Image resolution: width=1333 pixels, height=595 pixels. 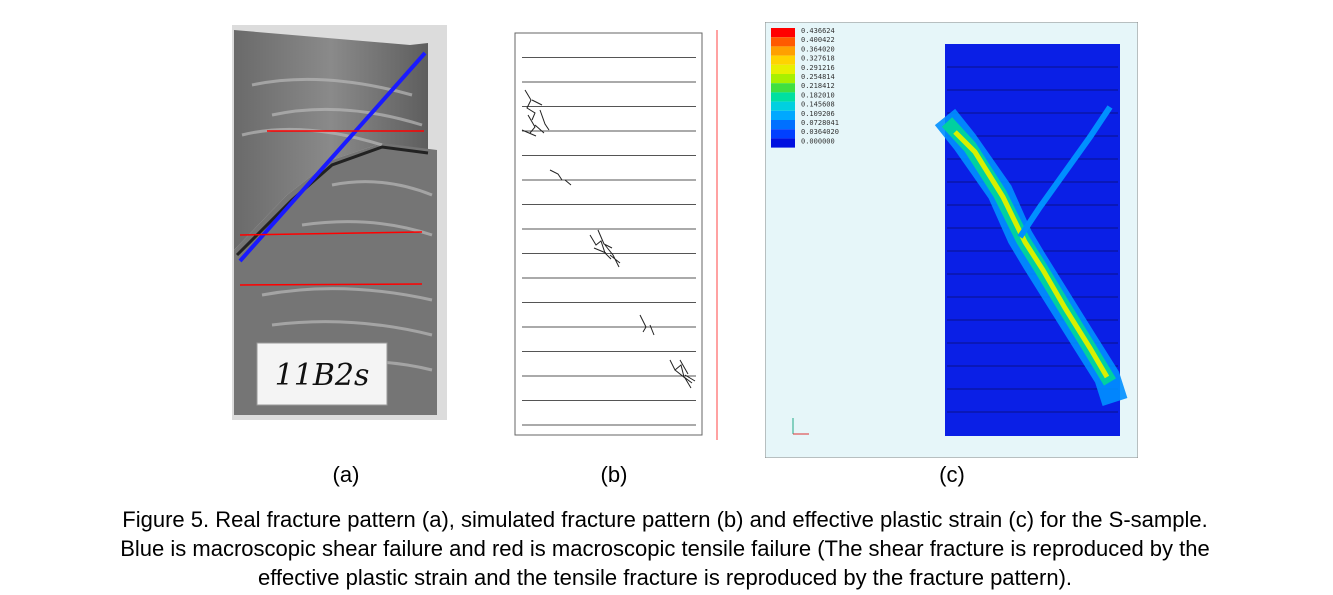 I want to click on legend-value: 0.364020, so click(x=818, y=49).